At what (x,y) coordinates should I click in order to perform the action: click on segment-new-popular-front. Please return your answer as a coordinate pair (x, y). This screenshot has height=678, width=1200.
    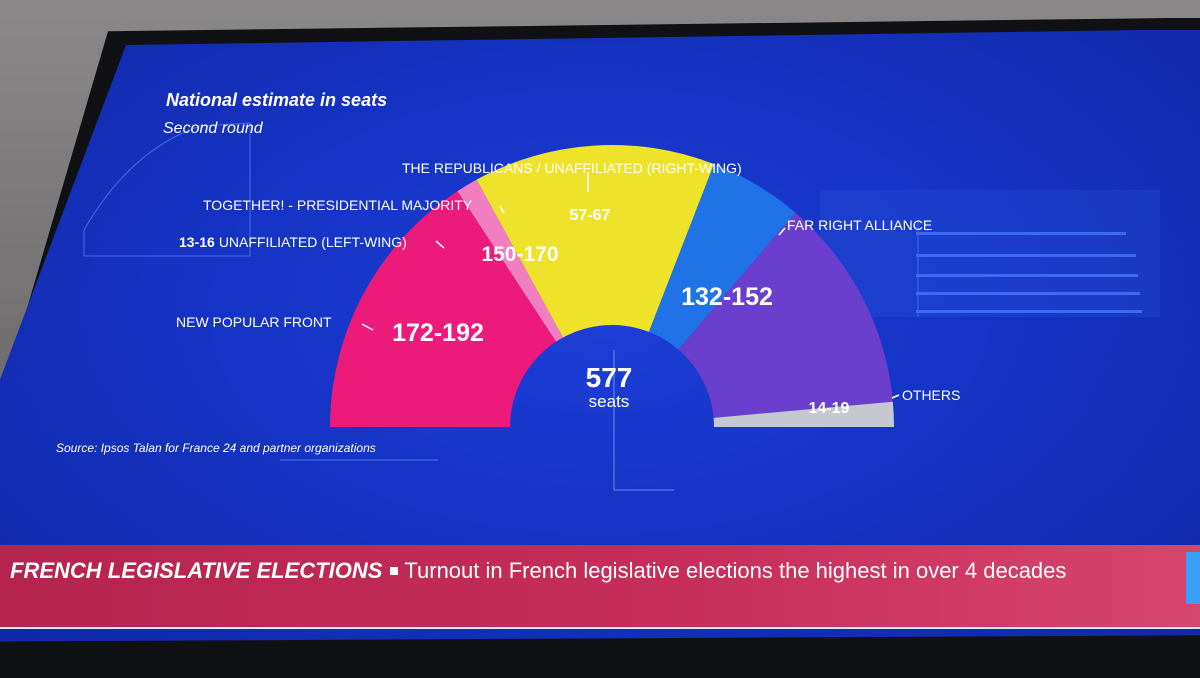
    Looking at the image, I should click on (443, 309).